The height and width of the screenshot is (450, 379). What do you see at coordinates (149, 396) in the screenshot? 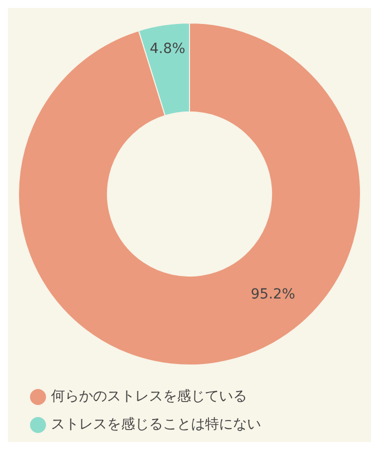
I see `legend-label: 何らかのストレスを感じている` at bounding box center [149, 396].